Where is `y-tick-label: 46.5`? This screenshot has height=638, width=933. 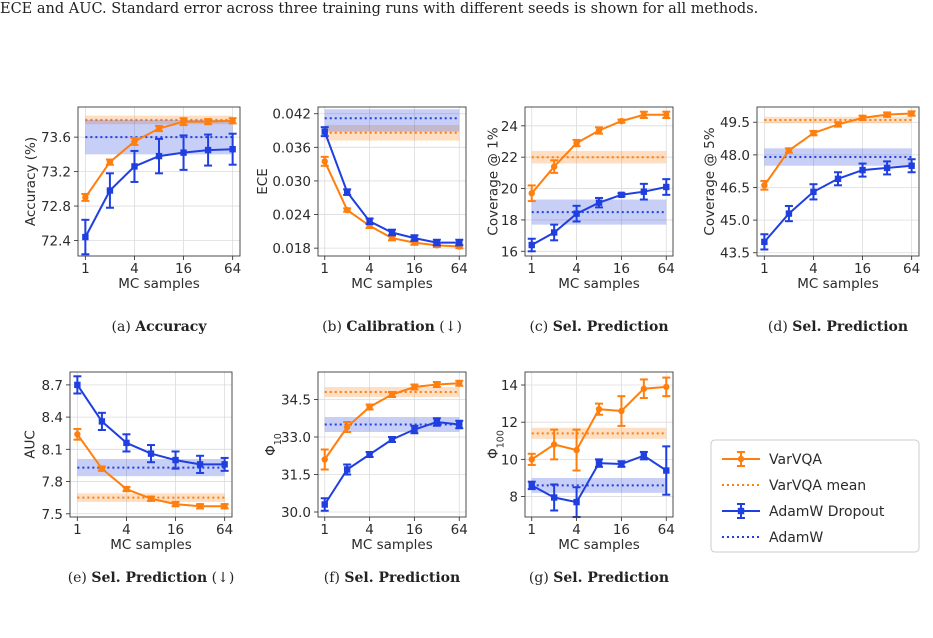 y-tick-label: 46.5 is located at coordinates (735, 188).